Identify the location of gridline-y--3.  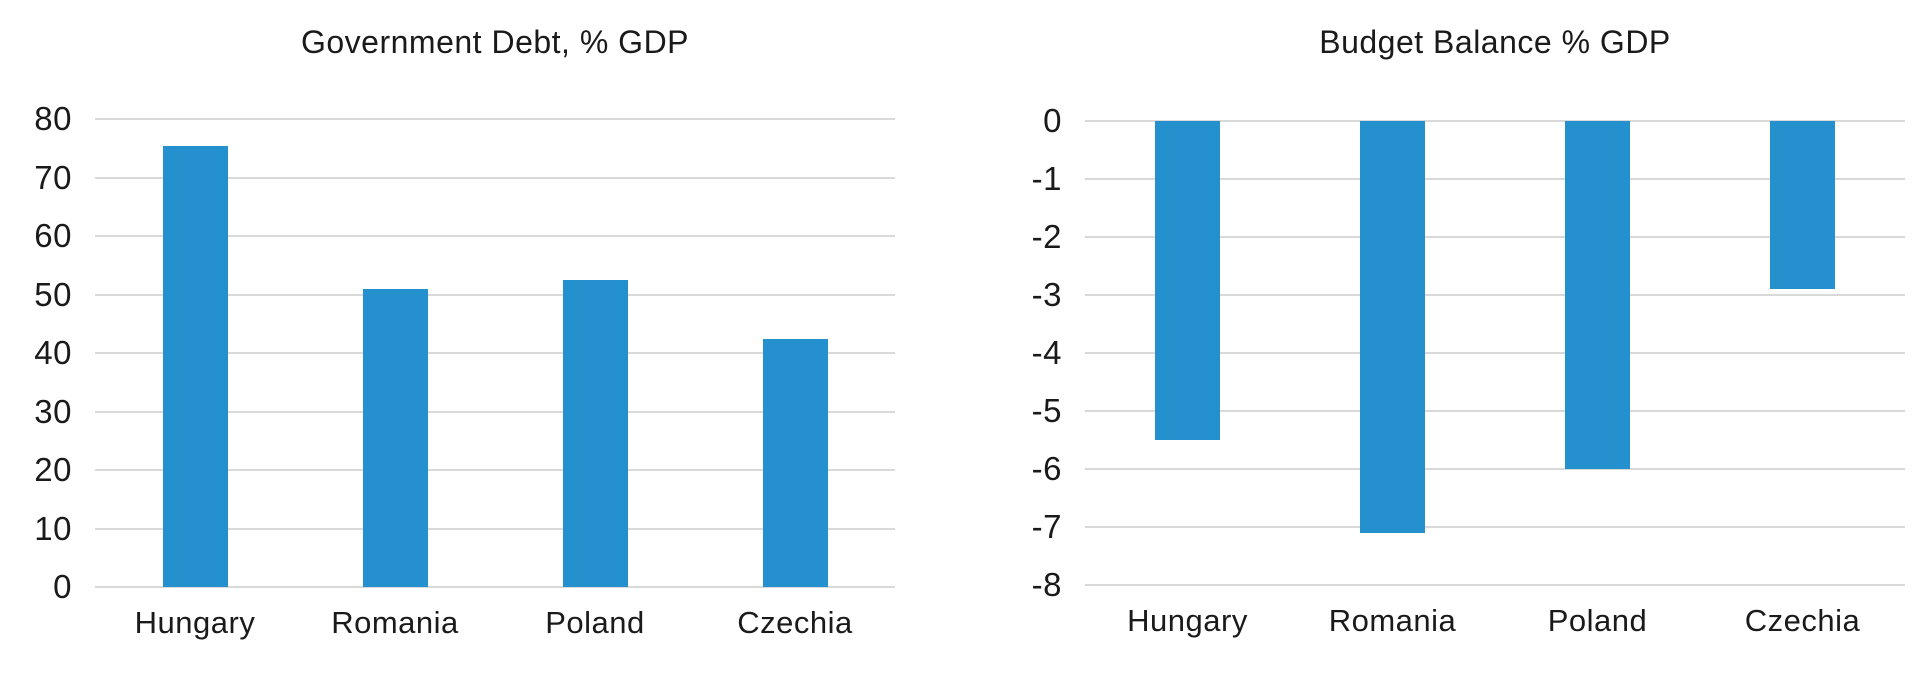
(1495, 295).